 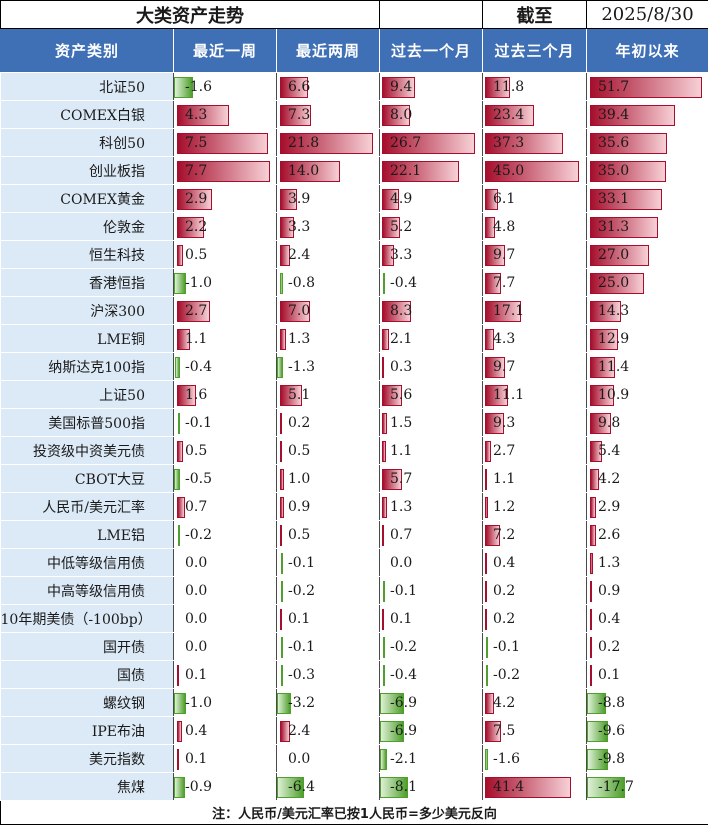 What do you see at coordinates (504, 283) in the screenshot?
I see `return-value: 7.7` at bounding box center [504, 283].